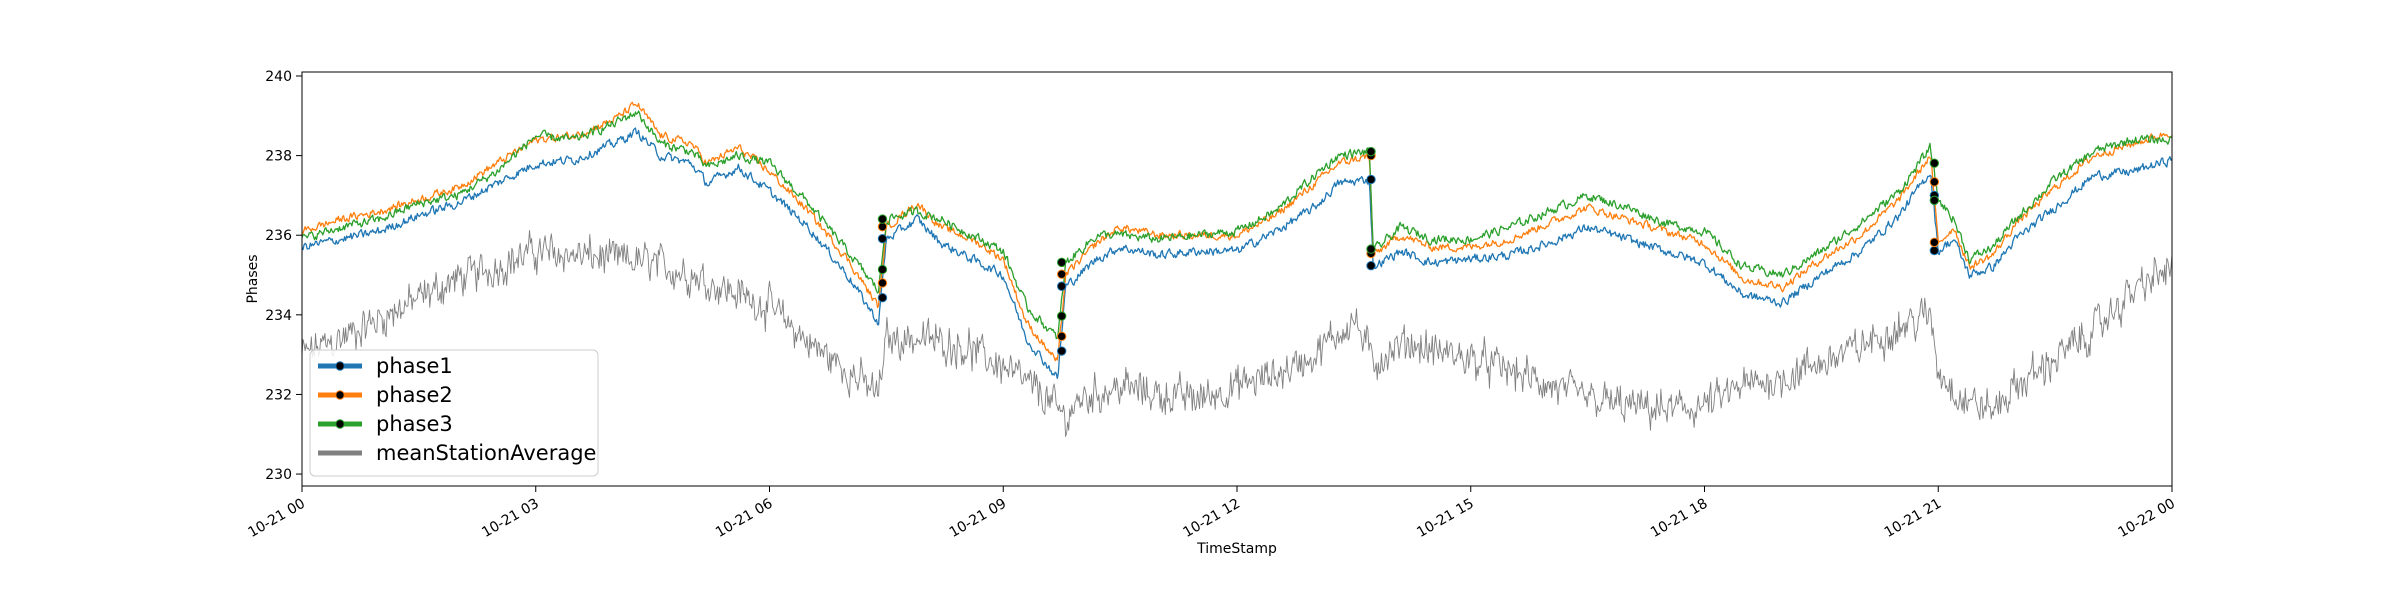 The width and height of the screenshot is (2400, 600). I want to click on y-axis: 230 232 234 236 238 240, so click(283, 276).